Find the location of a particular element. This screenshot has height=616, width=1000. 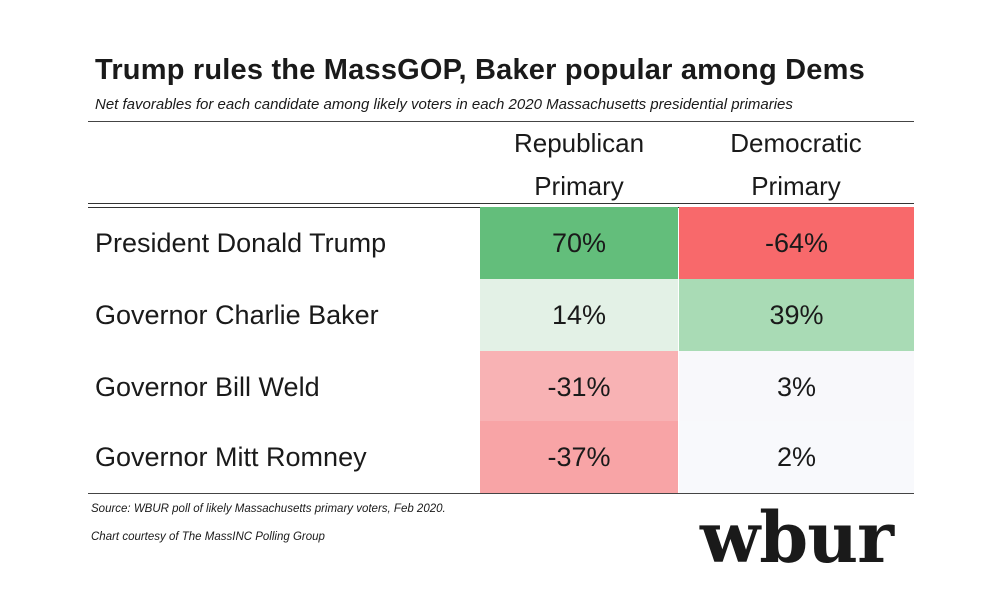

cell-republican: -37% is located at coordinates (579, 457).